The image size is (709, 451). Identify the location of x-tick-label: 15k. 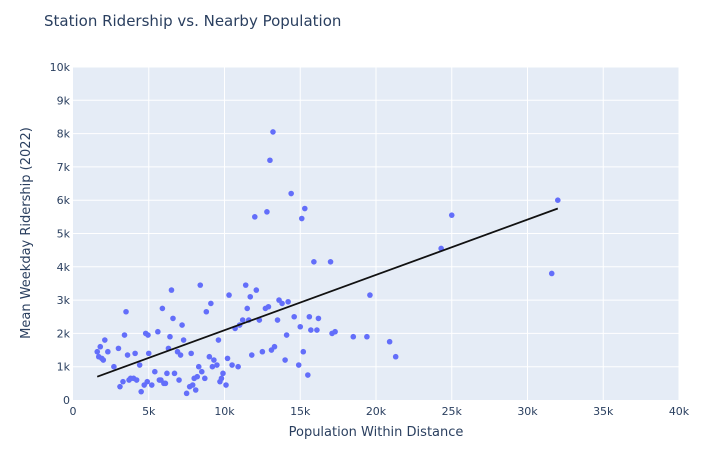
(300, 411).